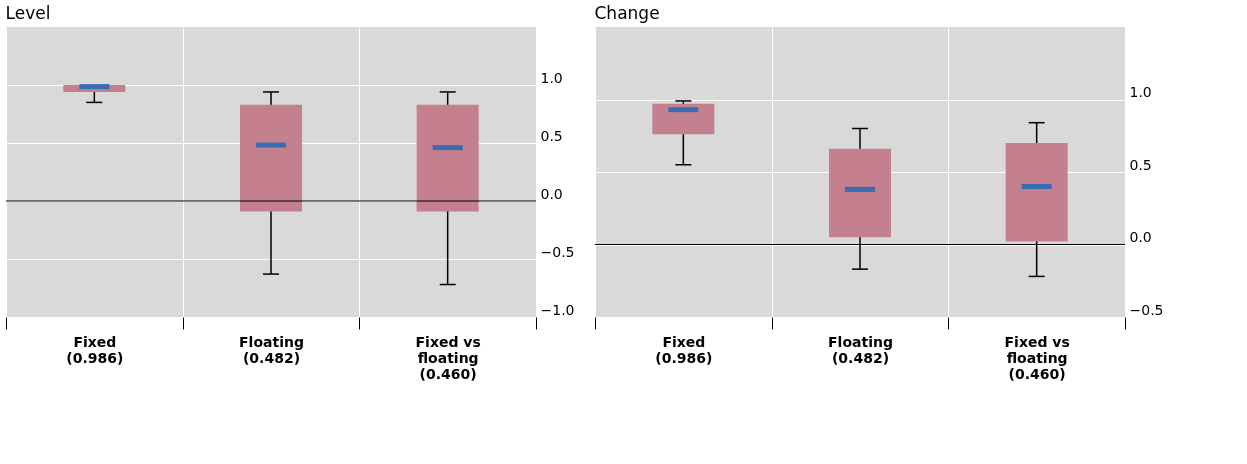 This screenshot has height=464, width=1247. I want to click on y-tick-label: −1.0, so click(557, 309).